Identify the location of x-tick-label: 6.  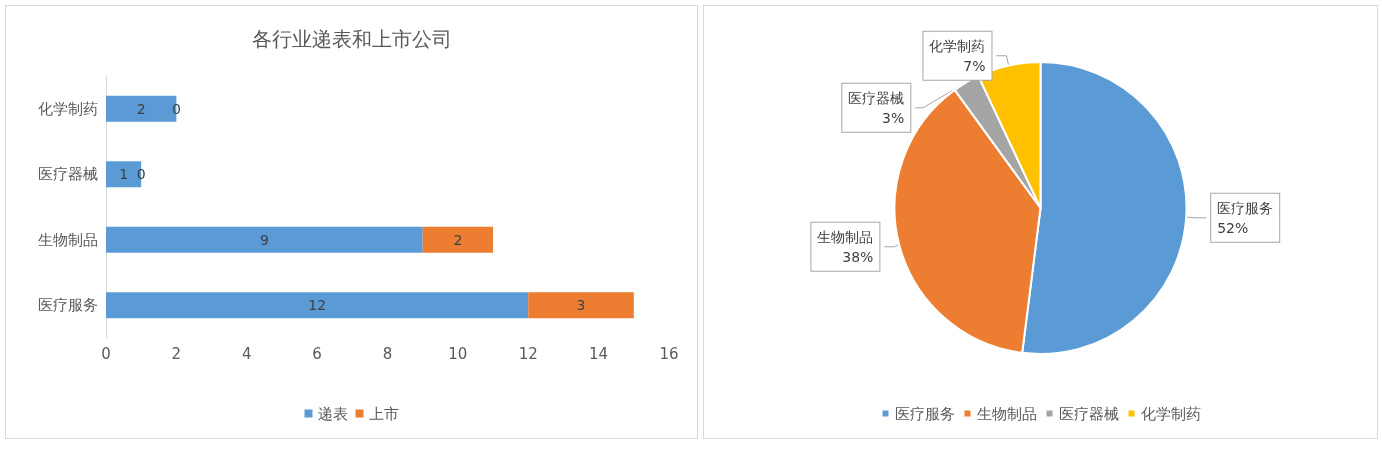
(317, 353).